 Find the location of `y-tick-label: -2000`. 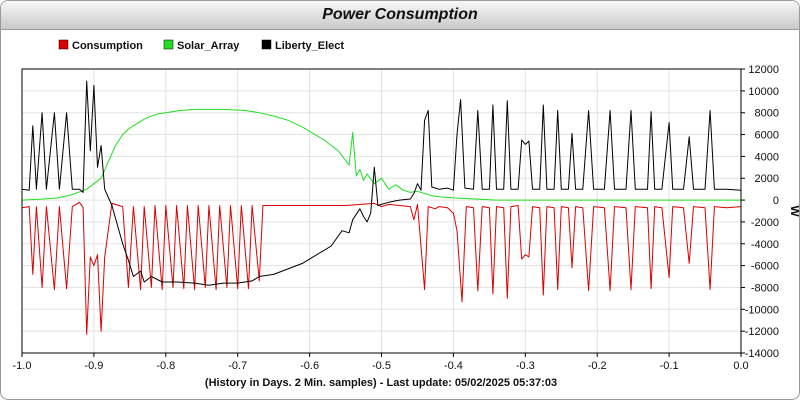

y-tick-label: -2000 is located at coordinates (765, 223).